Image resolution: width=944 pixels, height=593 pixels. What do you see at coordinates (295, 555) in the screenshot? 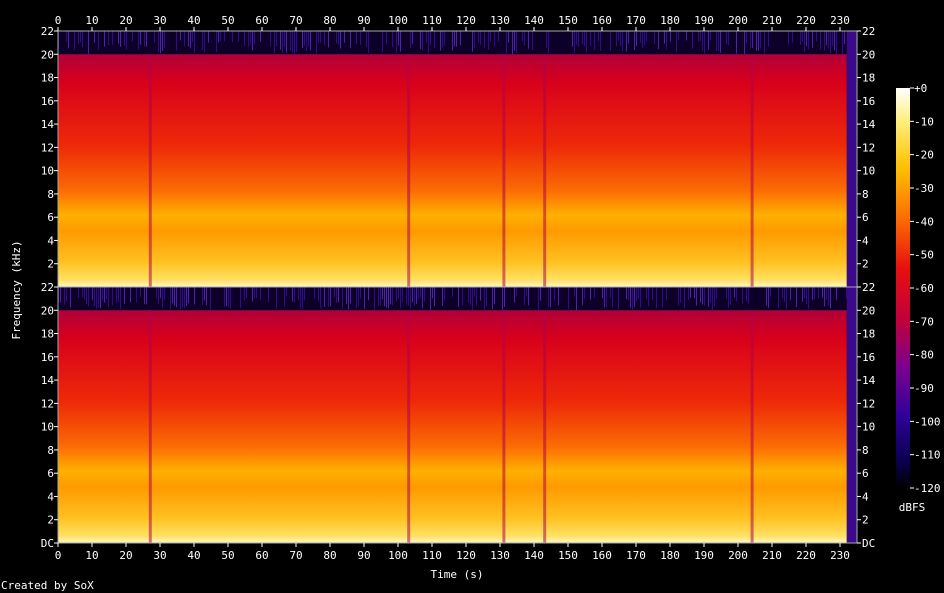
I see `x-tick-label: 70` at bounding box center [295, 555].